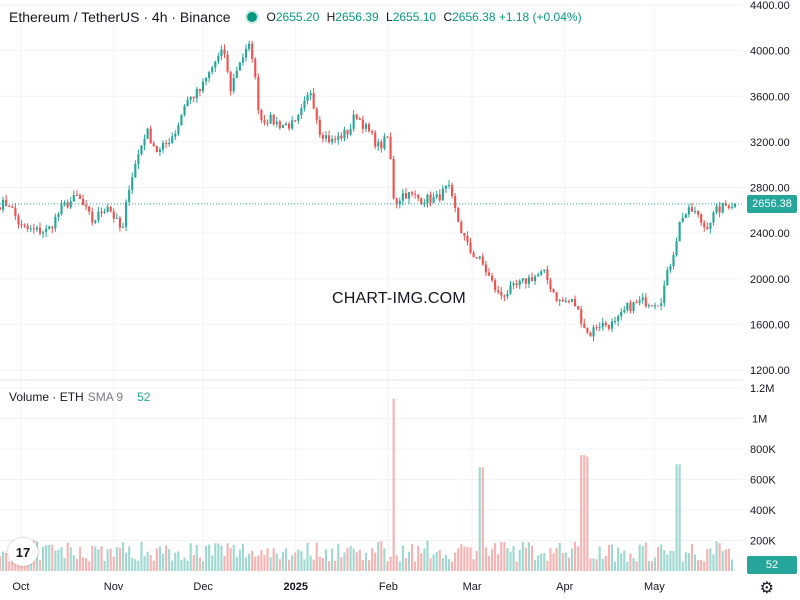 This screenshot has width=800, height=600. Describe the element at coordinates (772, 203) in the screenshot. I see `last-price-tag: 2656.38` at that location.